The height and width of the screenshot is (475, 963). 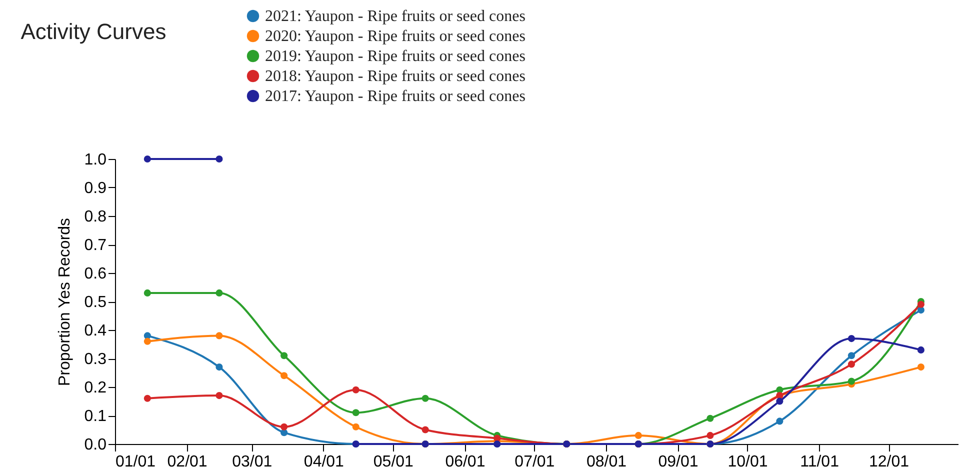 What do you see at coordinates (393, 462) in the screenshot?
I see `x-tick-label: 05/01` at bounding box center [393, 462].